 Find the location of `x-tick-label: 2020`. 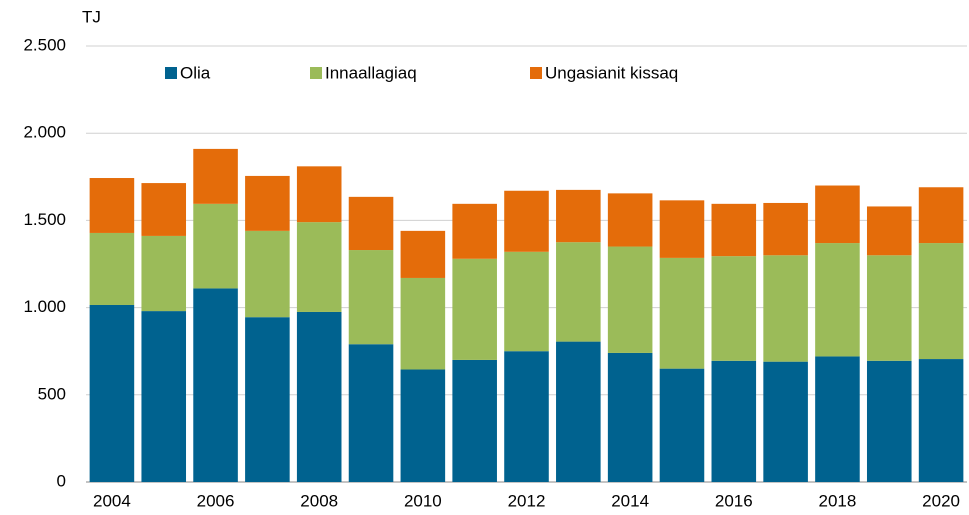

x-tick-label: 2020 is located at coordinates (941, 500).